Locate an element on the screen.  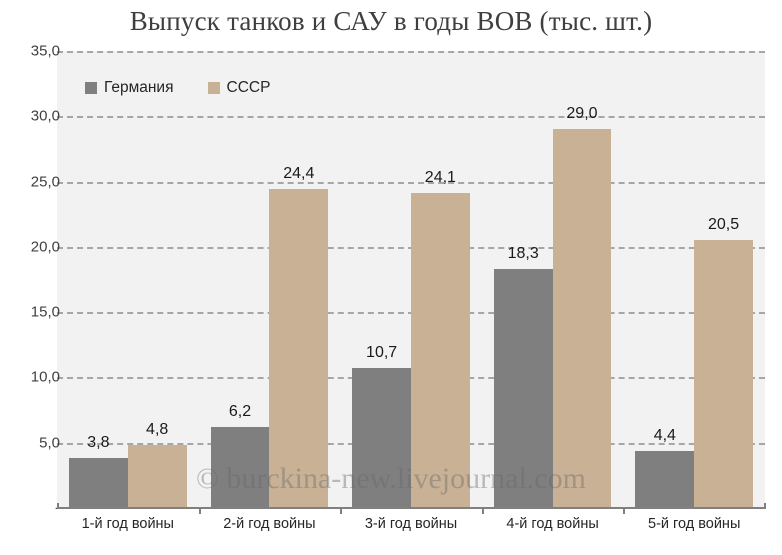
legend-swatch-germany-icon is located at coordinates (91, 88).